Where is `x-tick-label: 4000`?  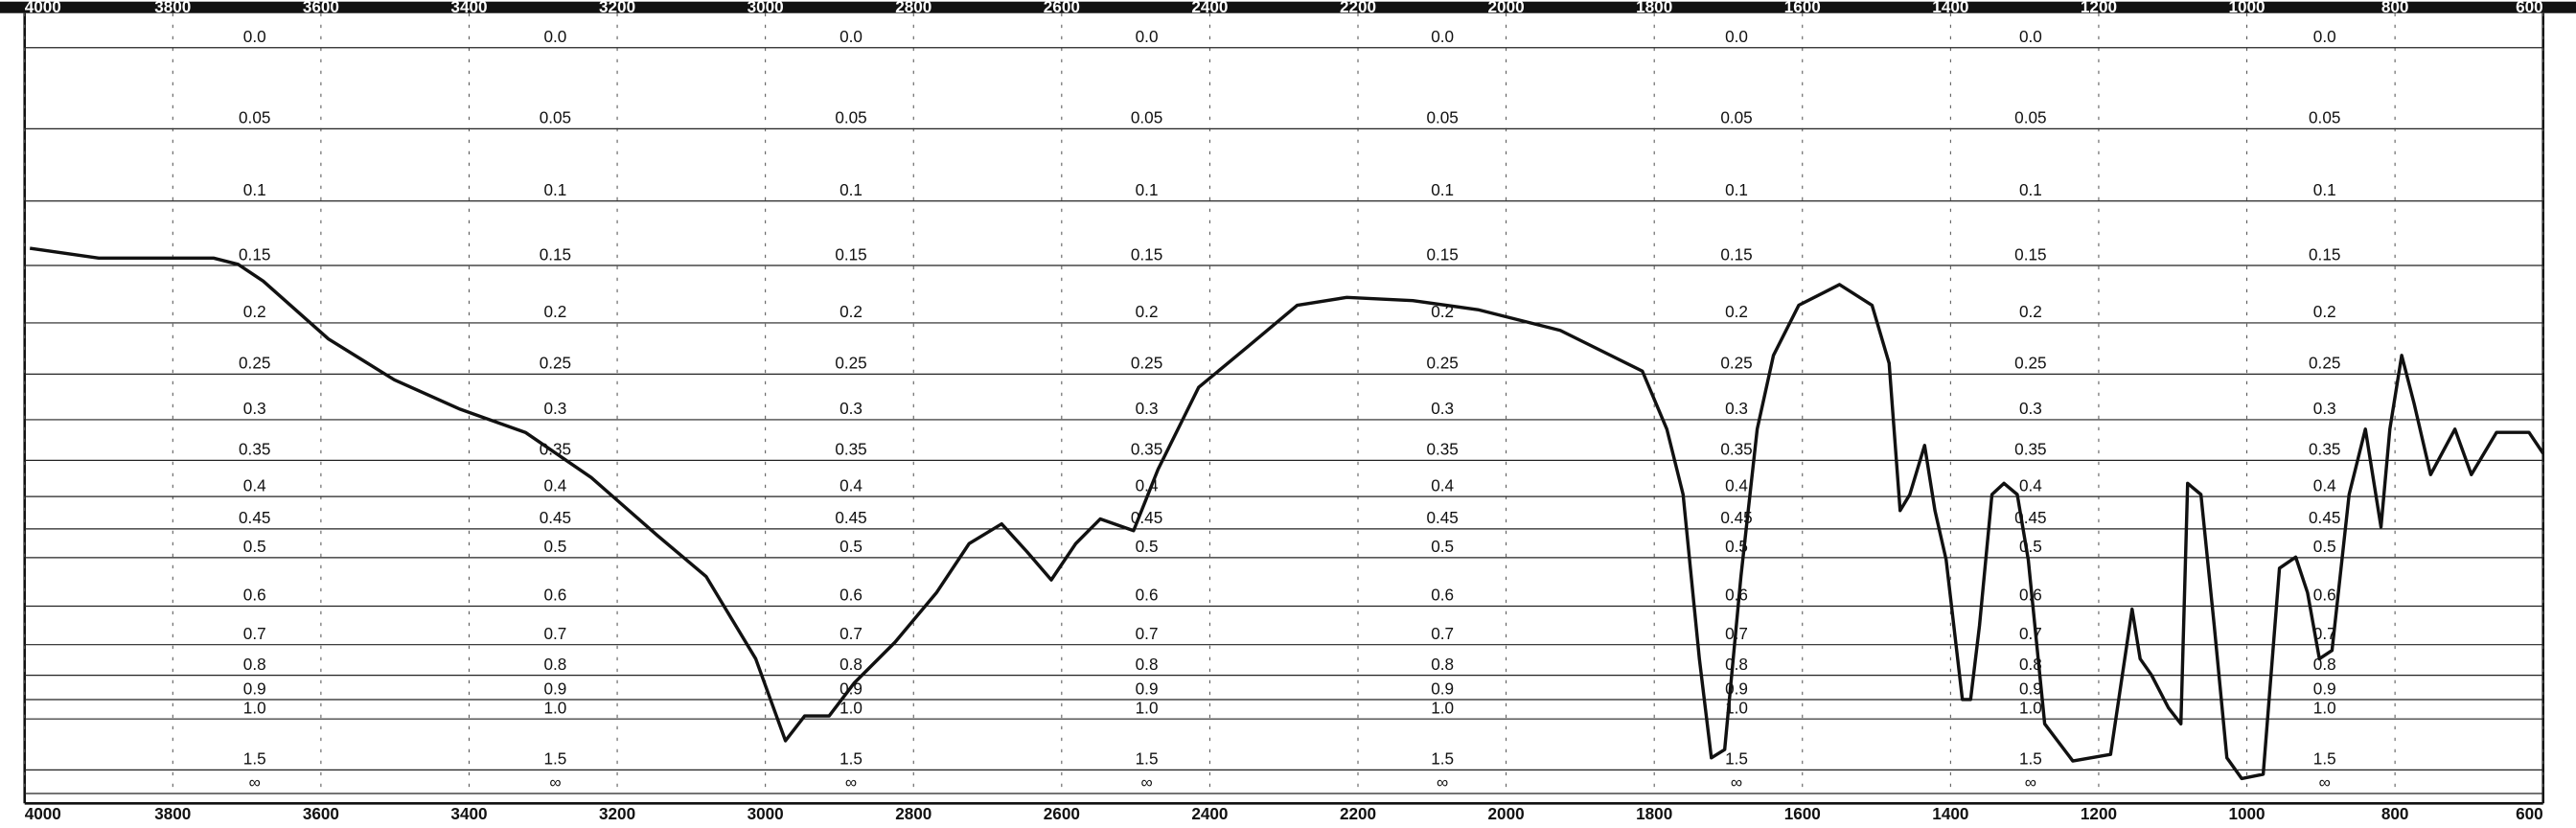
x-tick-label: 4000 is located at coordinates (43, 813).